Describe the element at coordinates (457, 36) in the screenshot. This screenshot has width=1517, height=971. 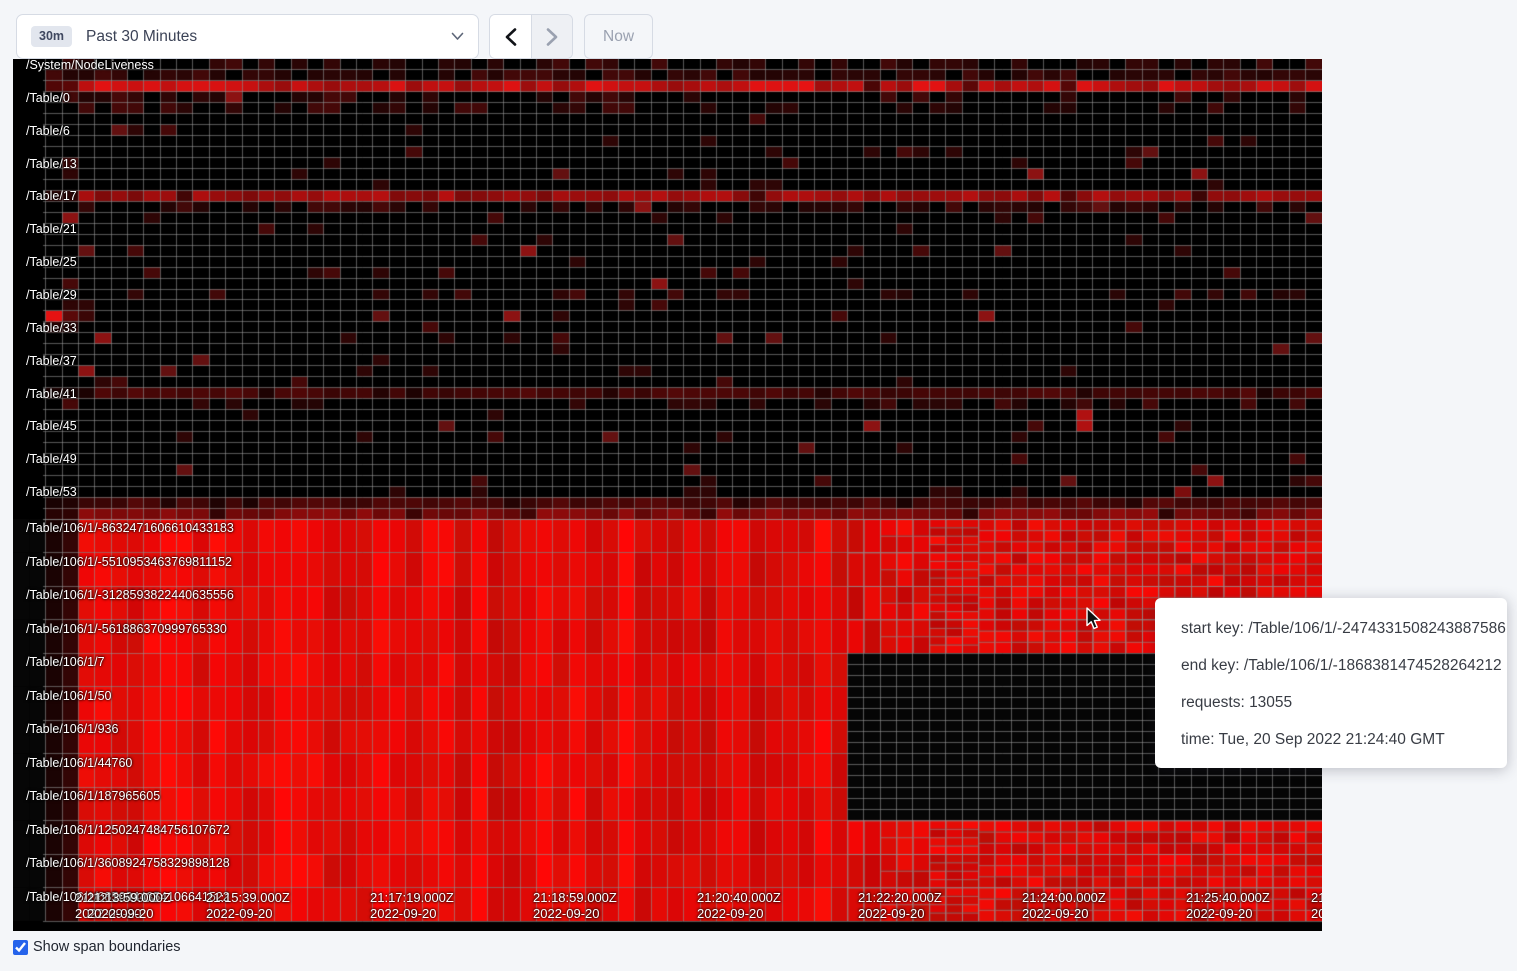
I see `chevron-down-icon` at that location.